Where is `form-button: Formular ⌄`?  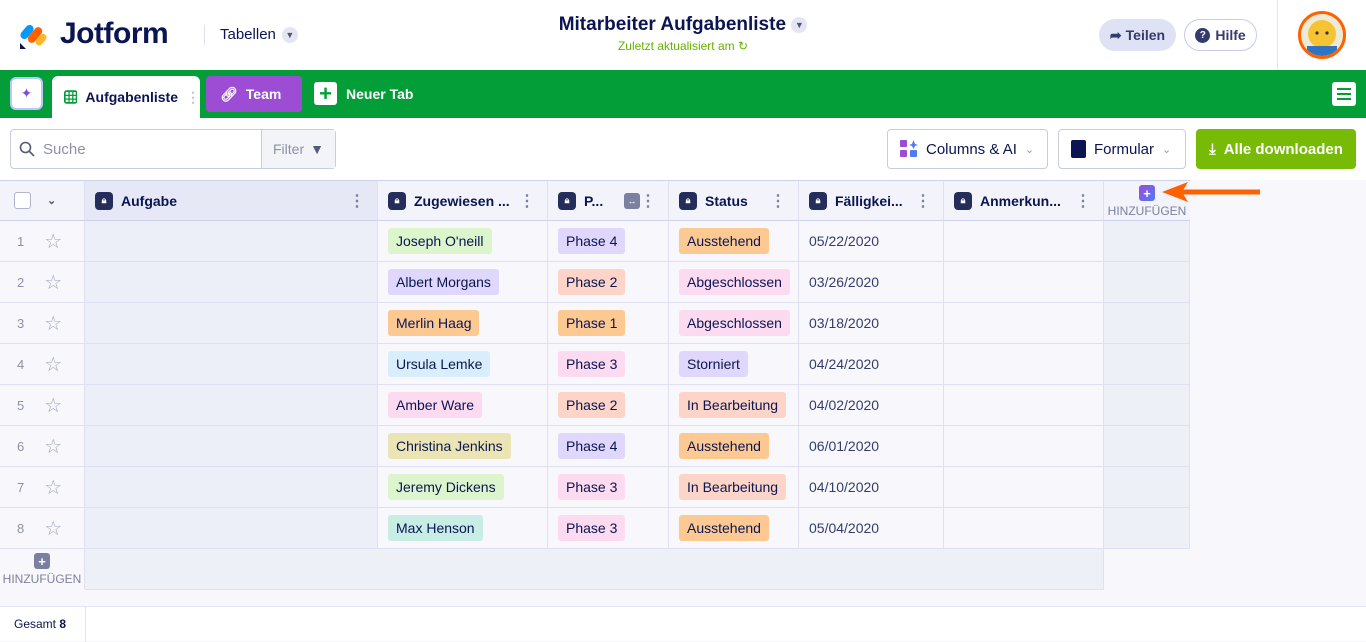 form-button: Formular ⌄ is located at coordinates (1122, 149).